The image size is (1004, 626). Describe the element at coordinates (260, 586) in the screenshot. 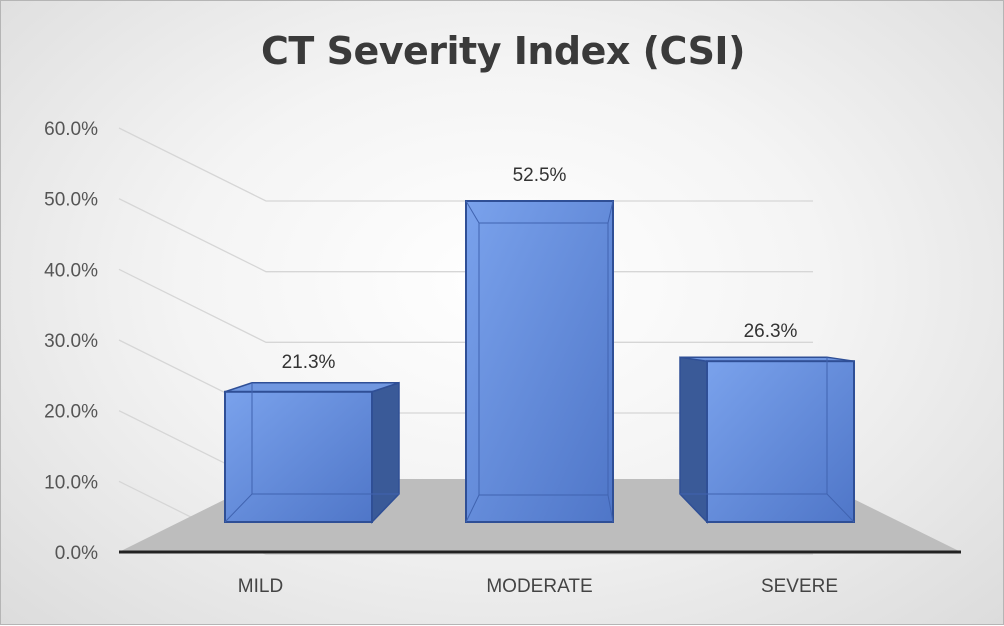

I see `x-tick-label: MILD` at that location.